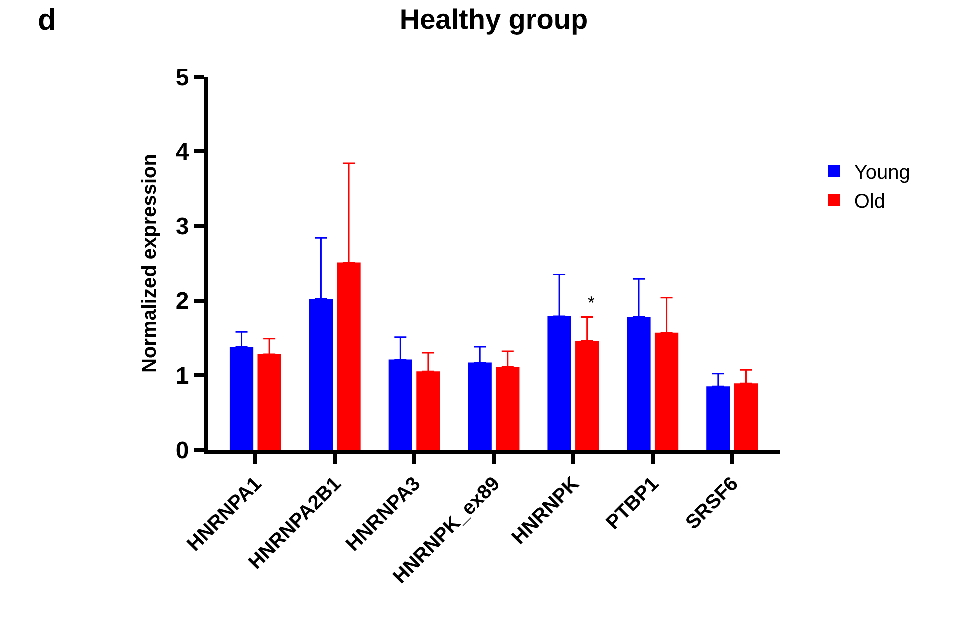 This screenshot has width=958, height=625. What do you see at coordinates (882, 173) in the screenshot?
I see `legend-label: Young` at bounding box center [882, 173].